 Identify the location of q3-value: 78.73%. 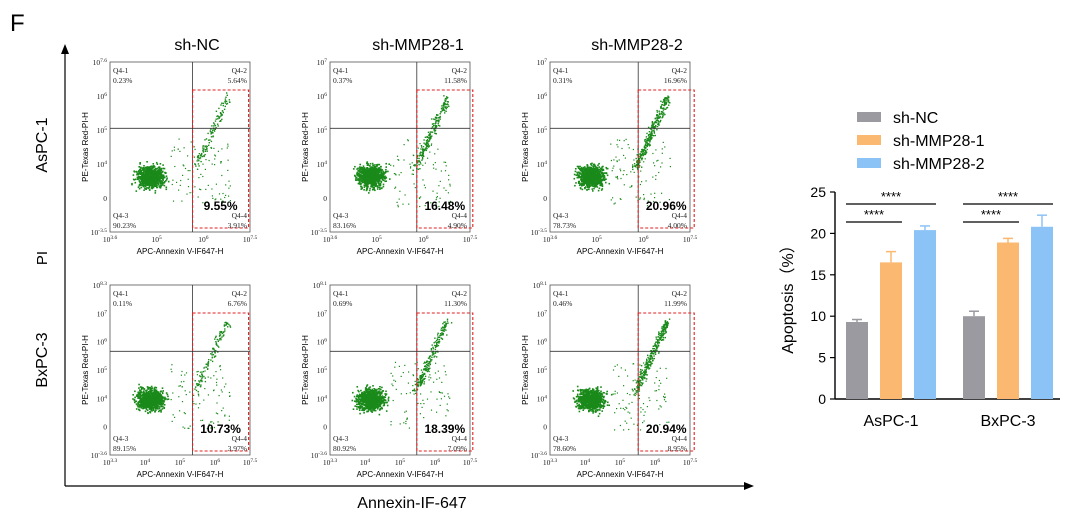
(564, 225).